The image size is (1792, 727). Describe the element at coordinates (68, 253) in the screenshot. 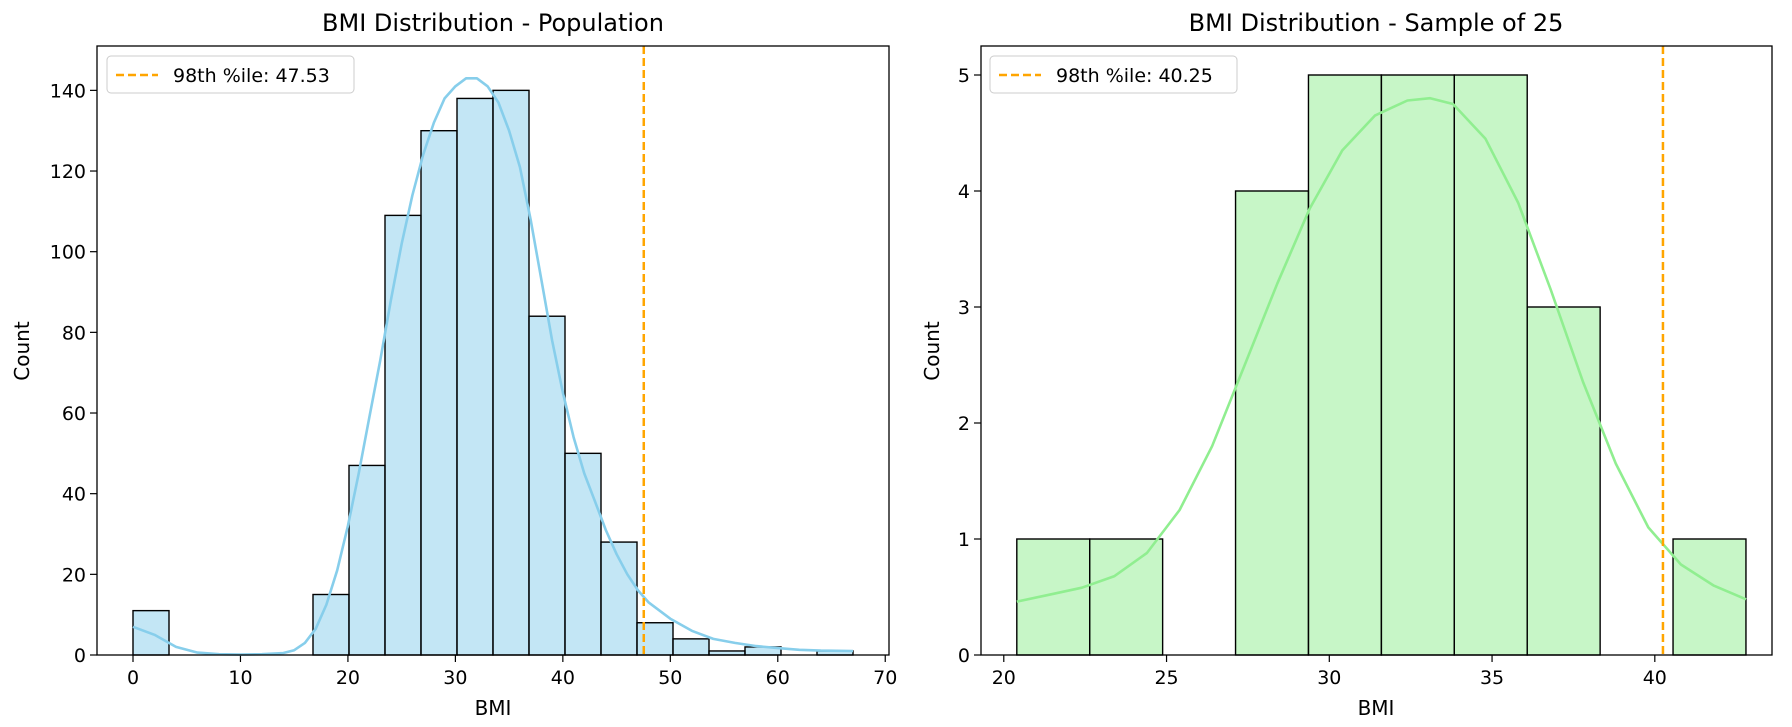

I see `y-tick-label: 100` at that location.